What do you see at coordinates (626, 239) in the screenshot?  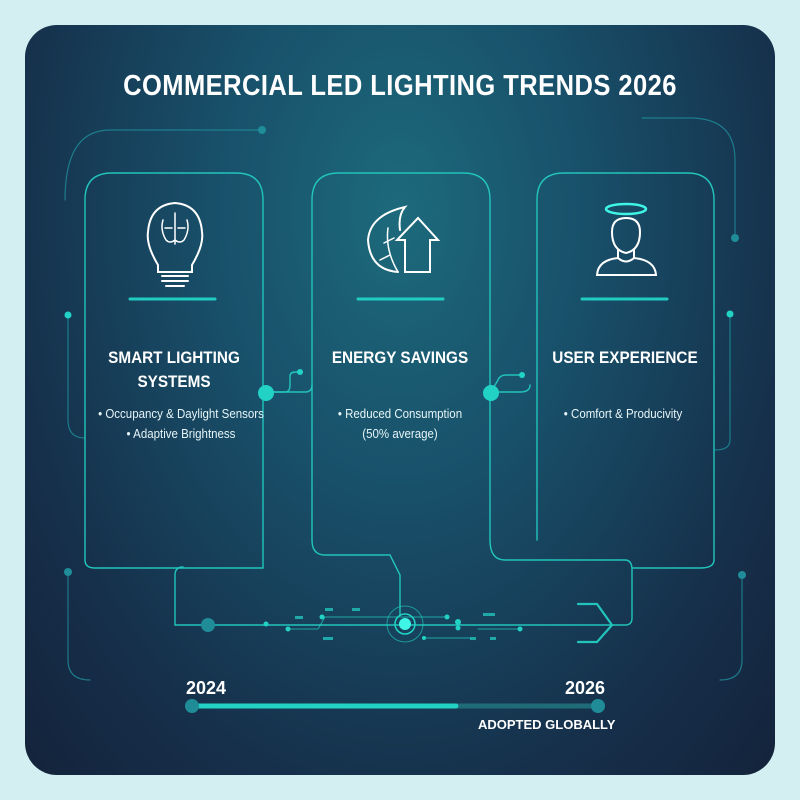 I see `person-halo-icon` at bounding box center [626, 239].